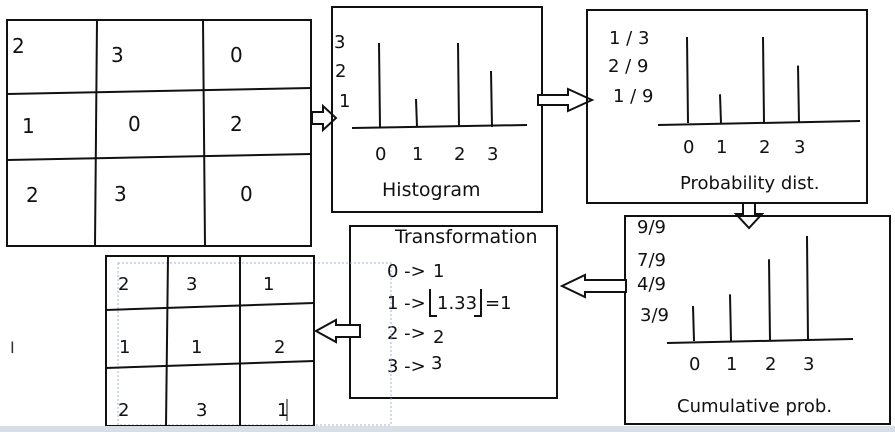  Describe the element at coordinates (760, 341) in the screenshot. I see `cumulative-x-axis` at that location.